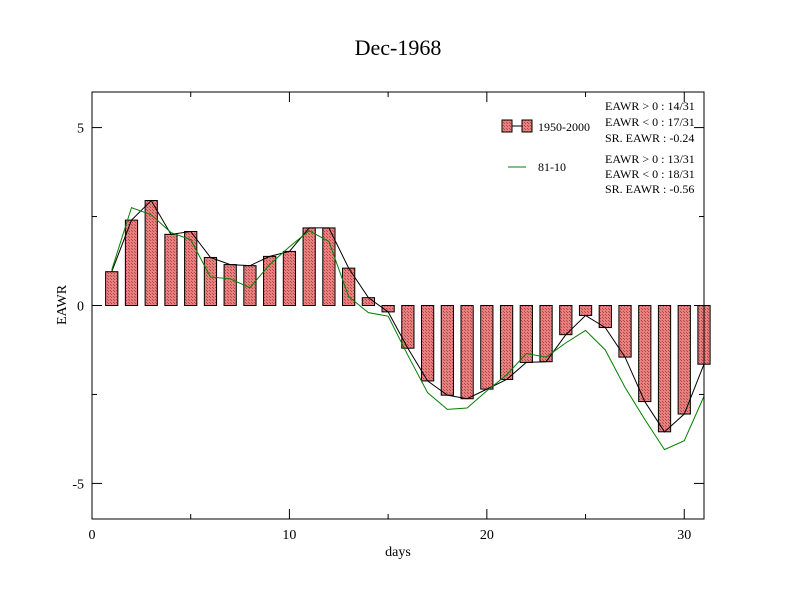 The image size is (792, 612). Describe the element at coordinates (684, 535) in the screenshot. I see `x-tick-label: 30` at that location.